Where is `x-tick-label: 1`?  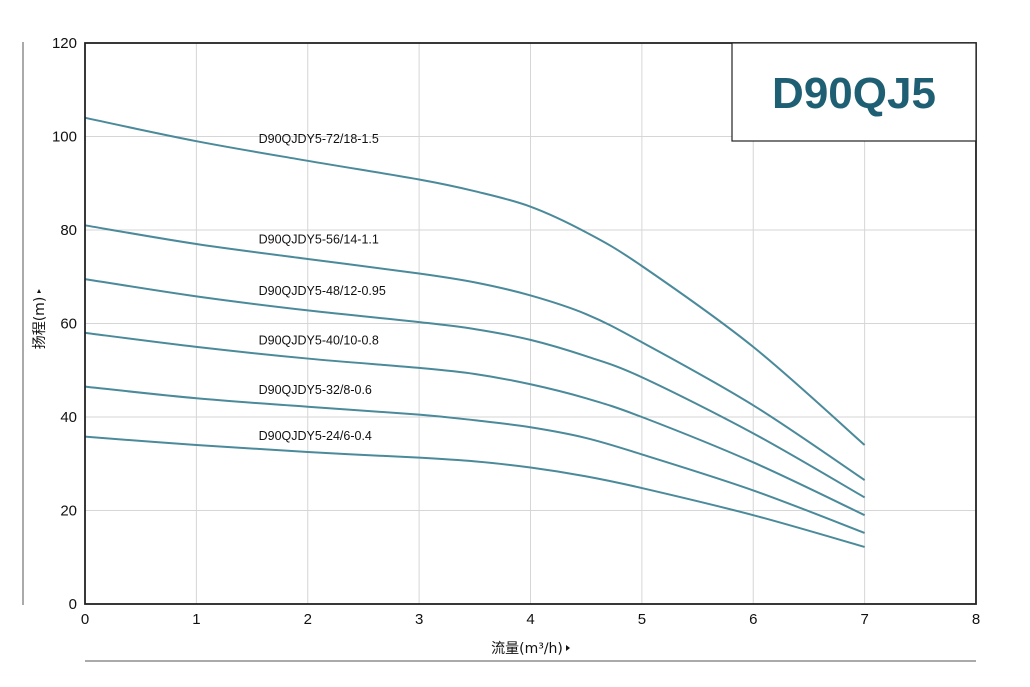
x-tick-label: 1 is located at coordinates (196, 619).